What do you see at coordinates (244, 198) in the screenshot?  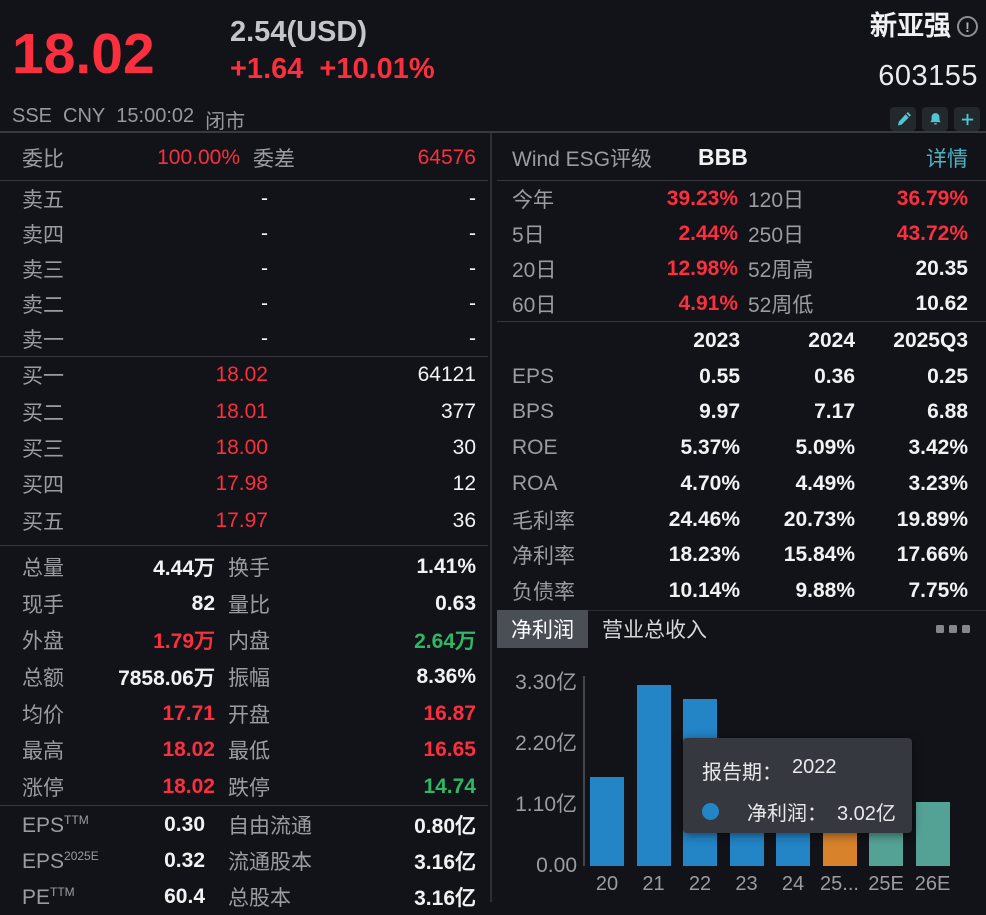 I see `ask-row: 卖五 - -` at bounding box center [244, 198].